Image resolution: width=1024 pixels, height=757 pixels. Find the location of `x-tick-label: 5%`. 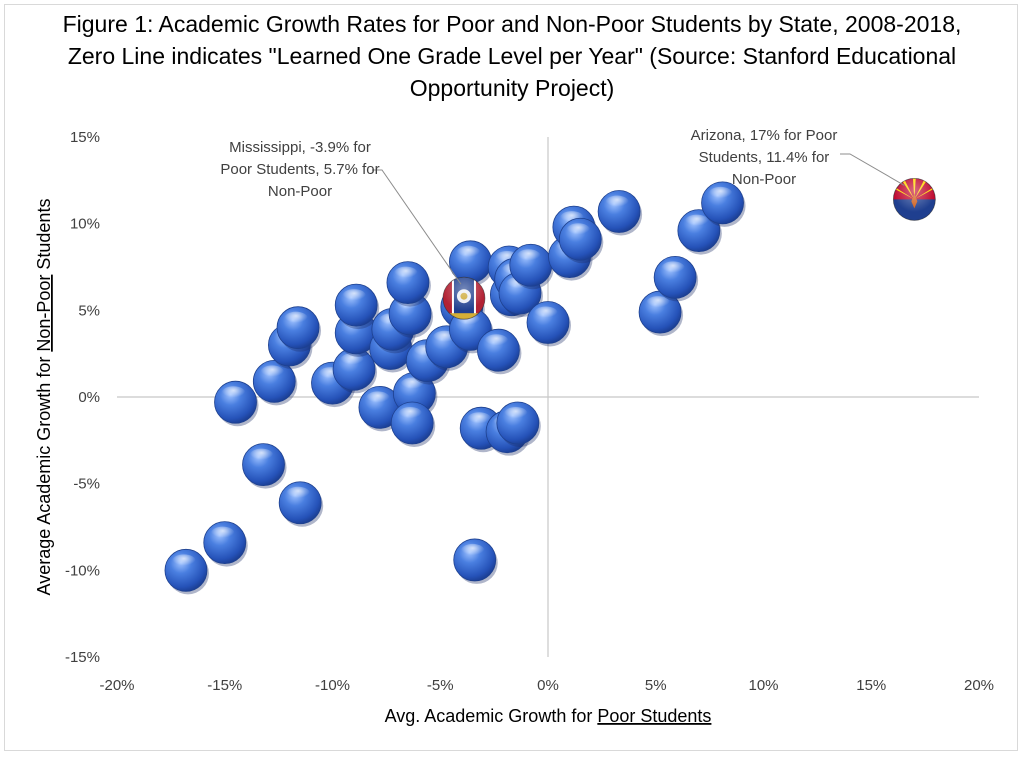

x-tick-label: 5% is located at coordinates (656, 685).